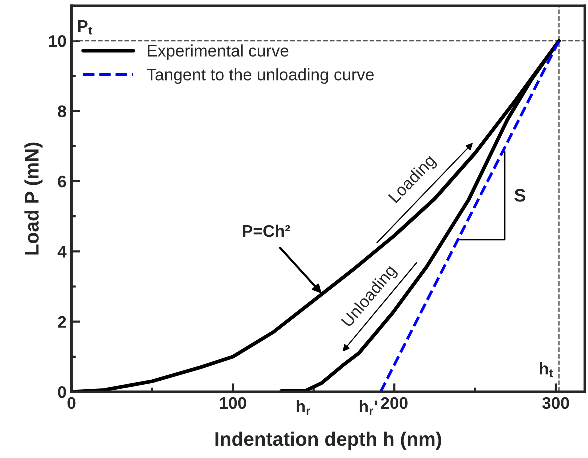  What do you see at coordinates (329, 441) in the screenshot?
I see `x-axis-title: Indentation depth h (nm)` at bounding box center [329, 441].